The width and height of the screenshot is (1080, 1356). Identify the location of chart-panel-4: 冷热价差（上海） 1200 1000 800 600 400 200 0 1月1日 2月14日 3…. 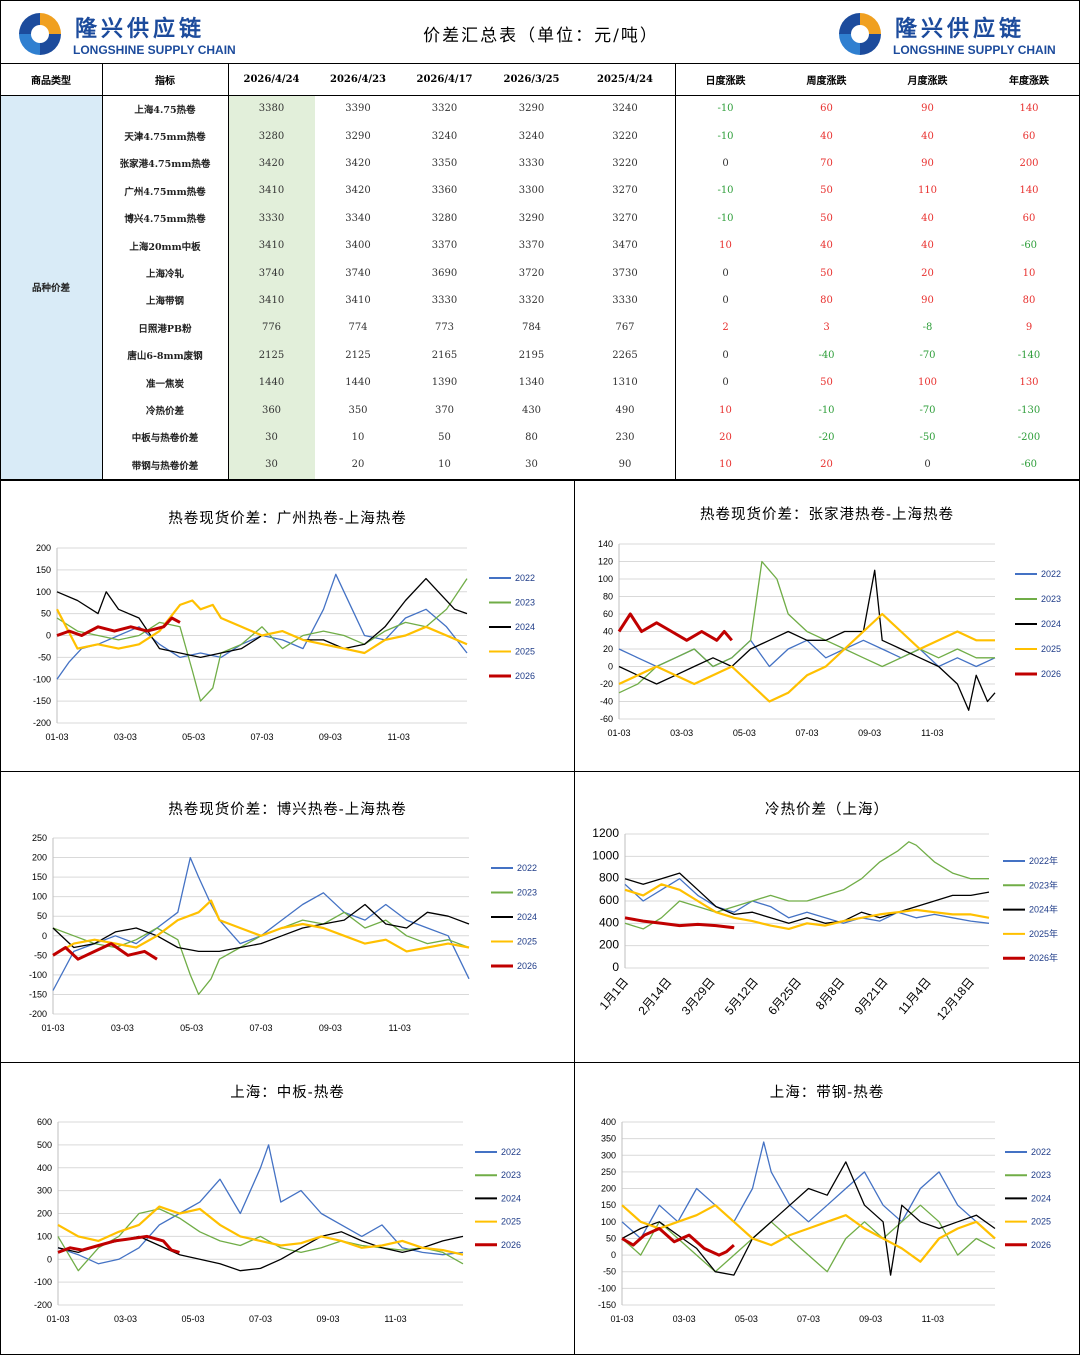
(827, 917).